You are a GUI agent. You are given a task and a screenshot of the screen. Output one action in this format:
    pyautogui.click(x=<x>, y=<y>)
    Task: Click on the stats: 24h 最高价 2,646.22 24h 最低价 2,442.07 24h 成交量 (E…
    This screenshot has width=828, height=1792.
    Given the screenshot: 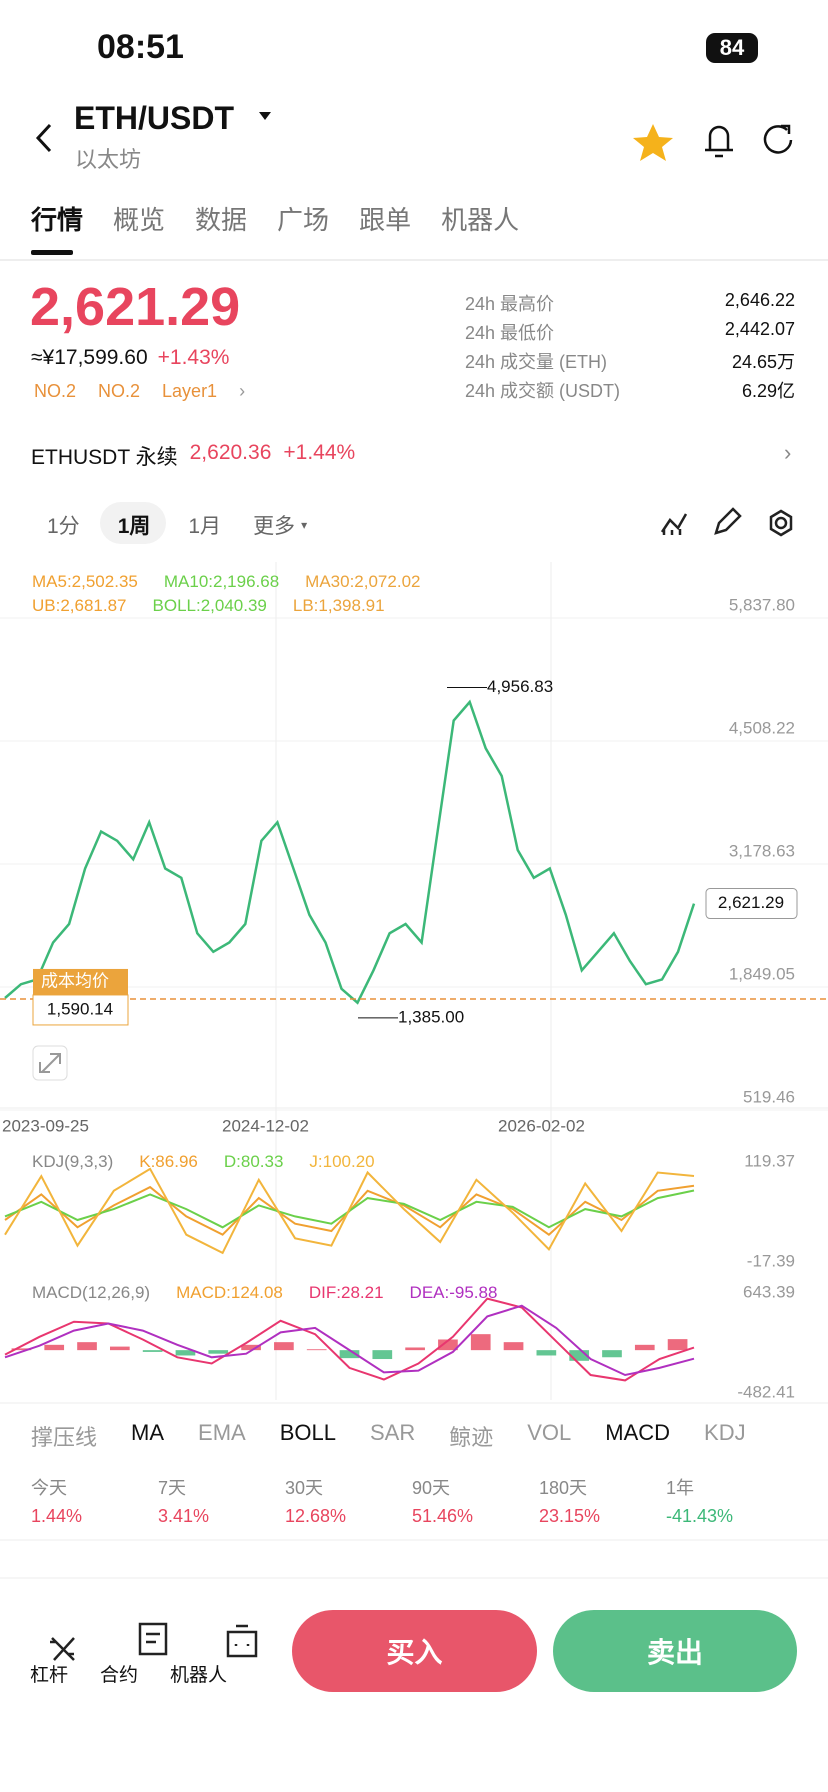 What is the action you would take?
    pyautogui.click(x=630, y=348)
    